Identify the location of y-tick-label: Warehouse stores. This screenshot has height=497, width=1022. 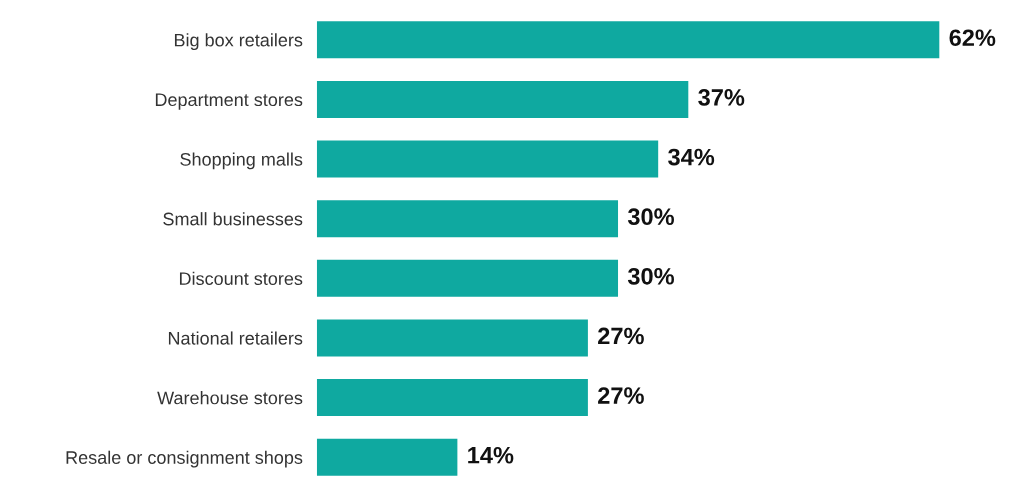
(230, 398).